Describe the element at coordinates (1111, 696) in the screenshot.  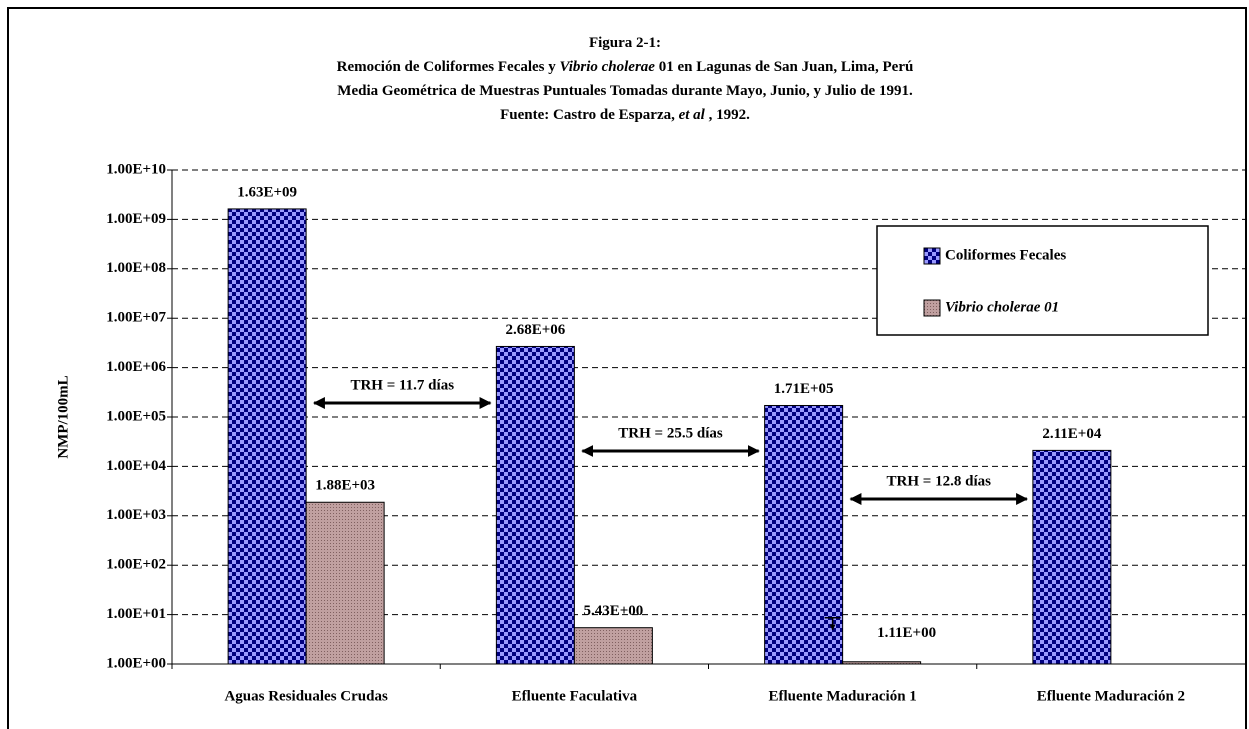
I see `x-tick-label: Efluente Maduración 2` at that location.